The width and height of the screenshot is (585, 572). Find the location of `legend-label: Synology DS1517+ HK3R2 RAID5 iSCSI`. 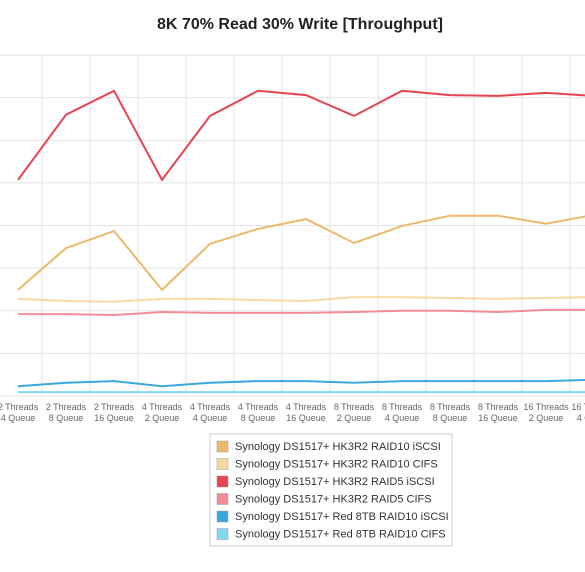

legend-label: Synology DS1517+ HK3R2 RAID5 iSCSI is located at coordinates (335, 482).